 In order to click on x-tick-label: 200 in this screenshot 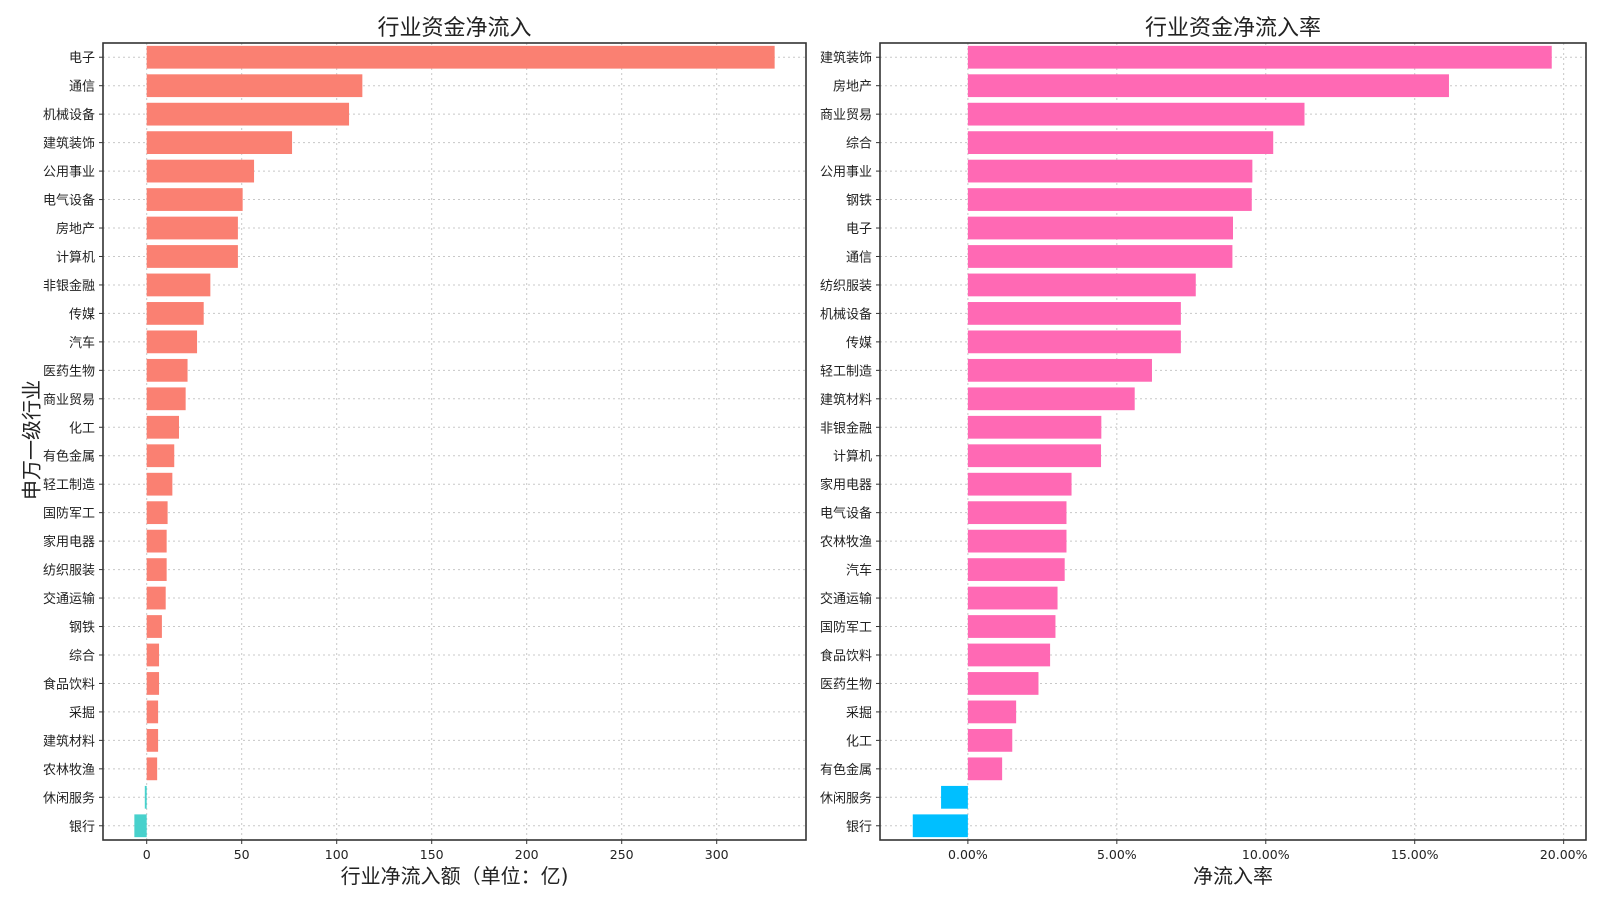, I will do `click(527, 854)`.